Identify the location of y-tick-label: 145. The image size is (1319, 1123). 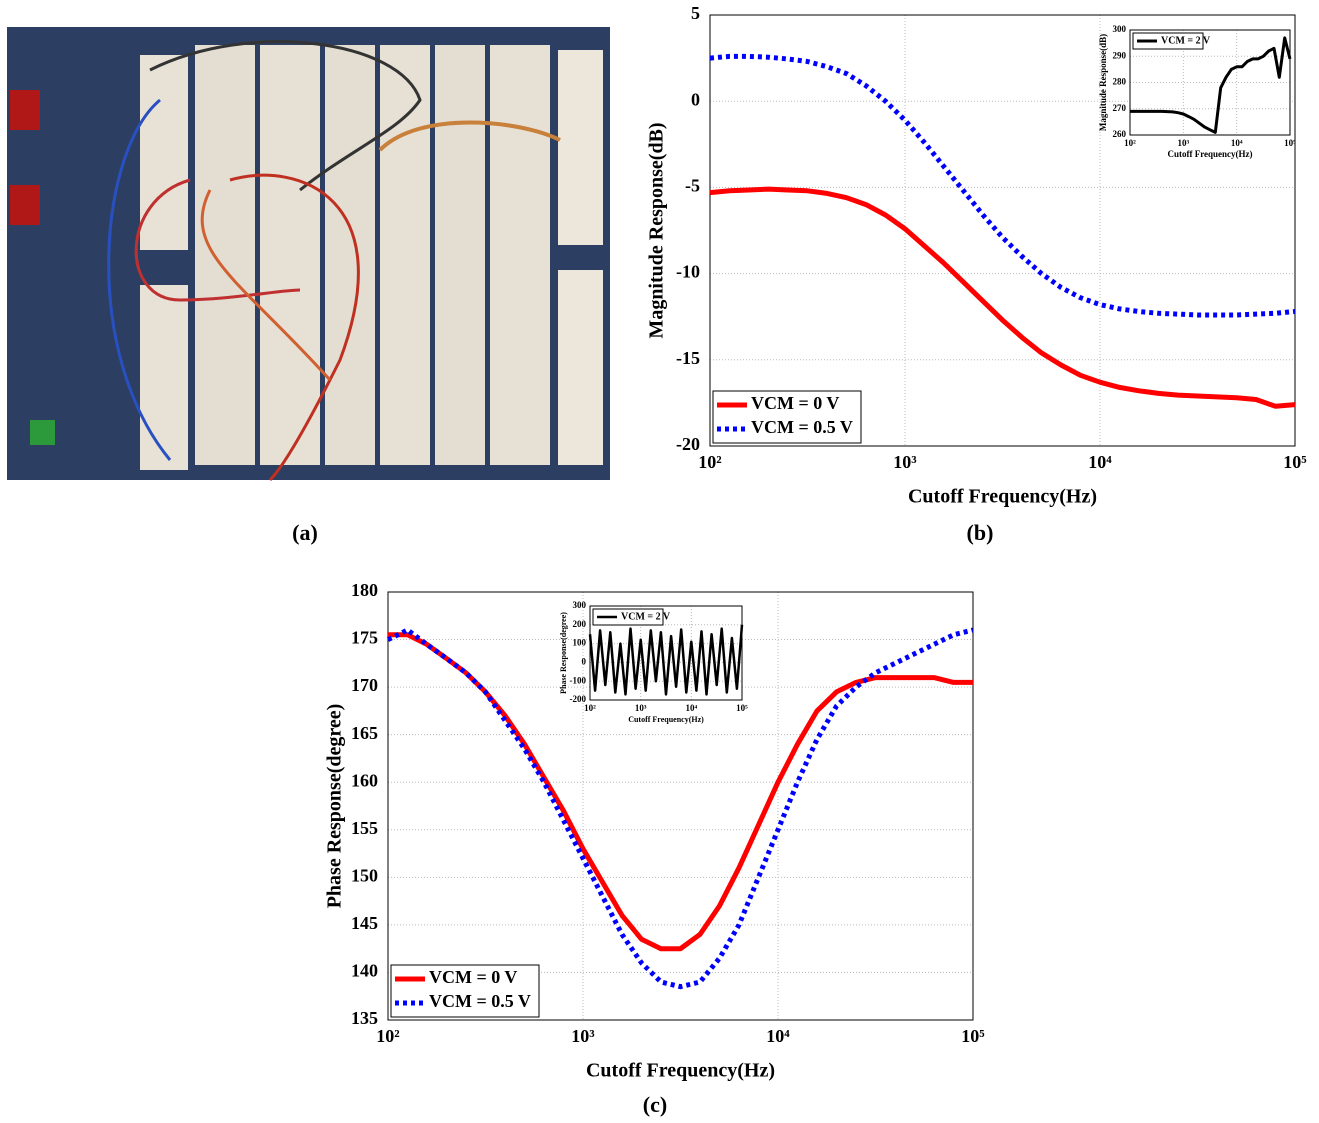
(364, 923).